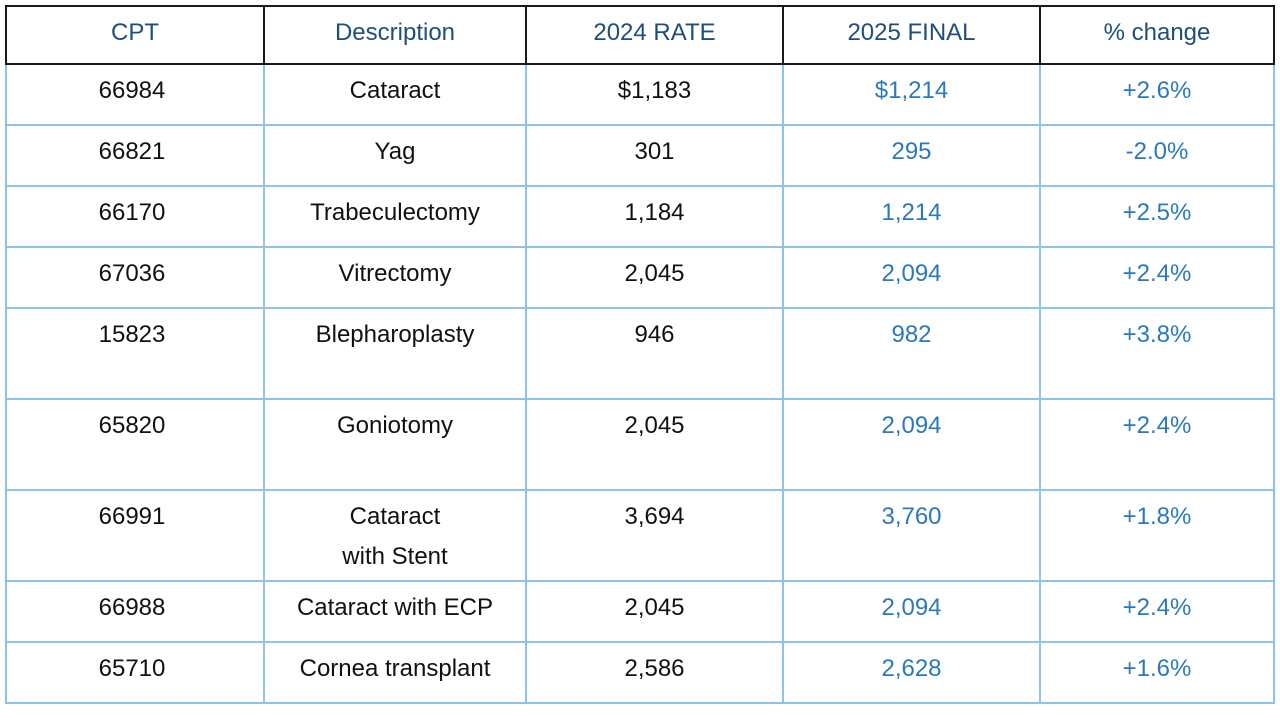 The height and width of the screenshot is (720, 1280). I want to click on cpt-cell: 66170, so click(135, 216).